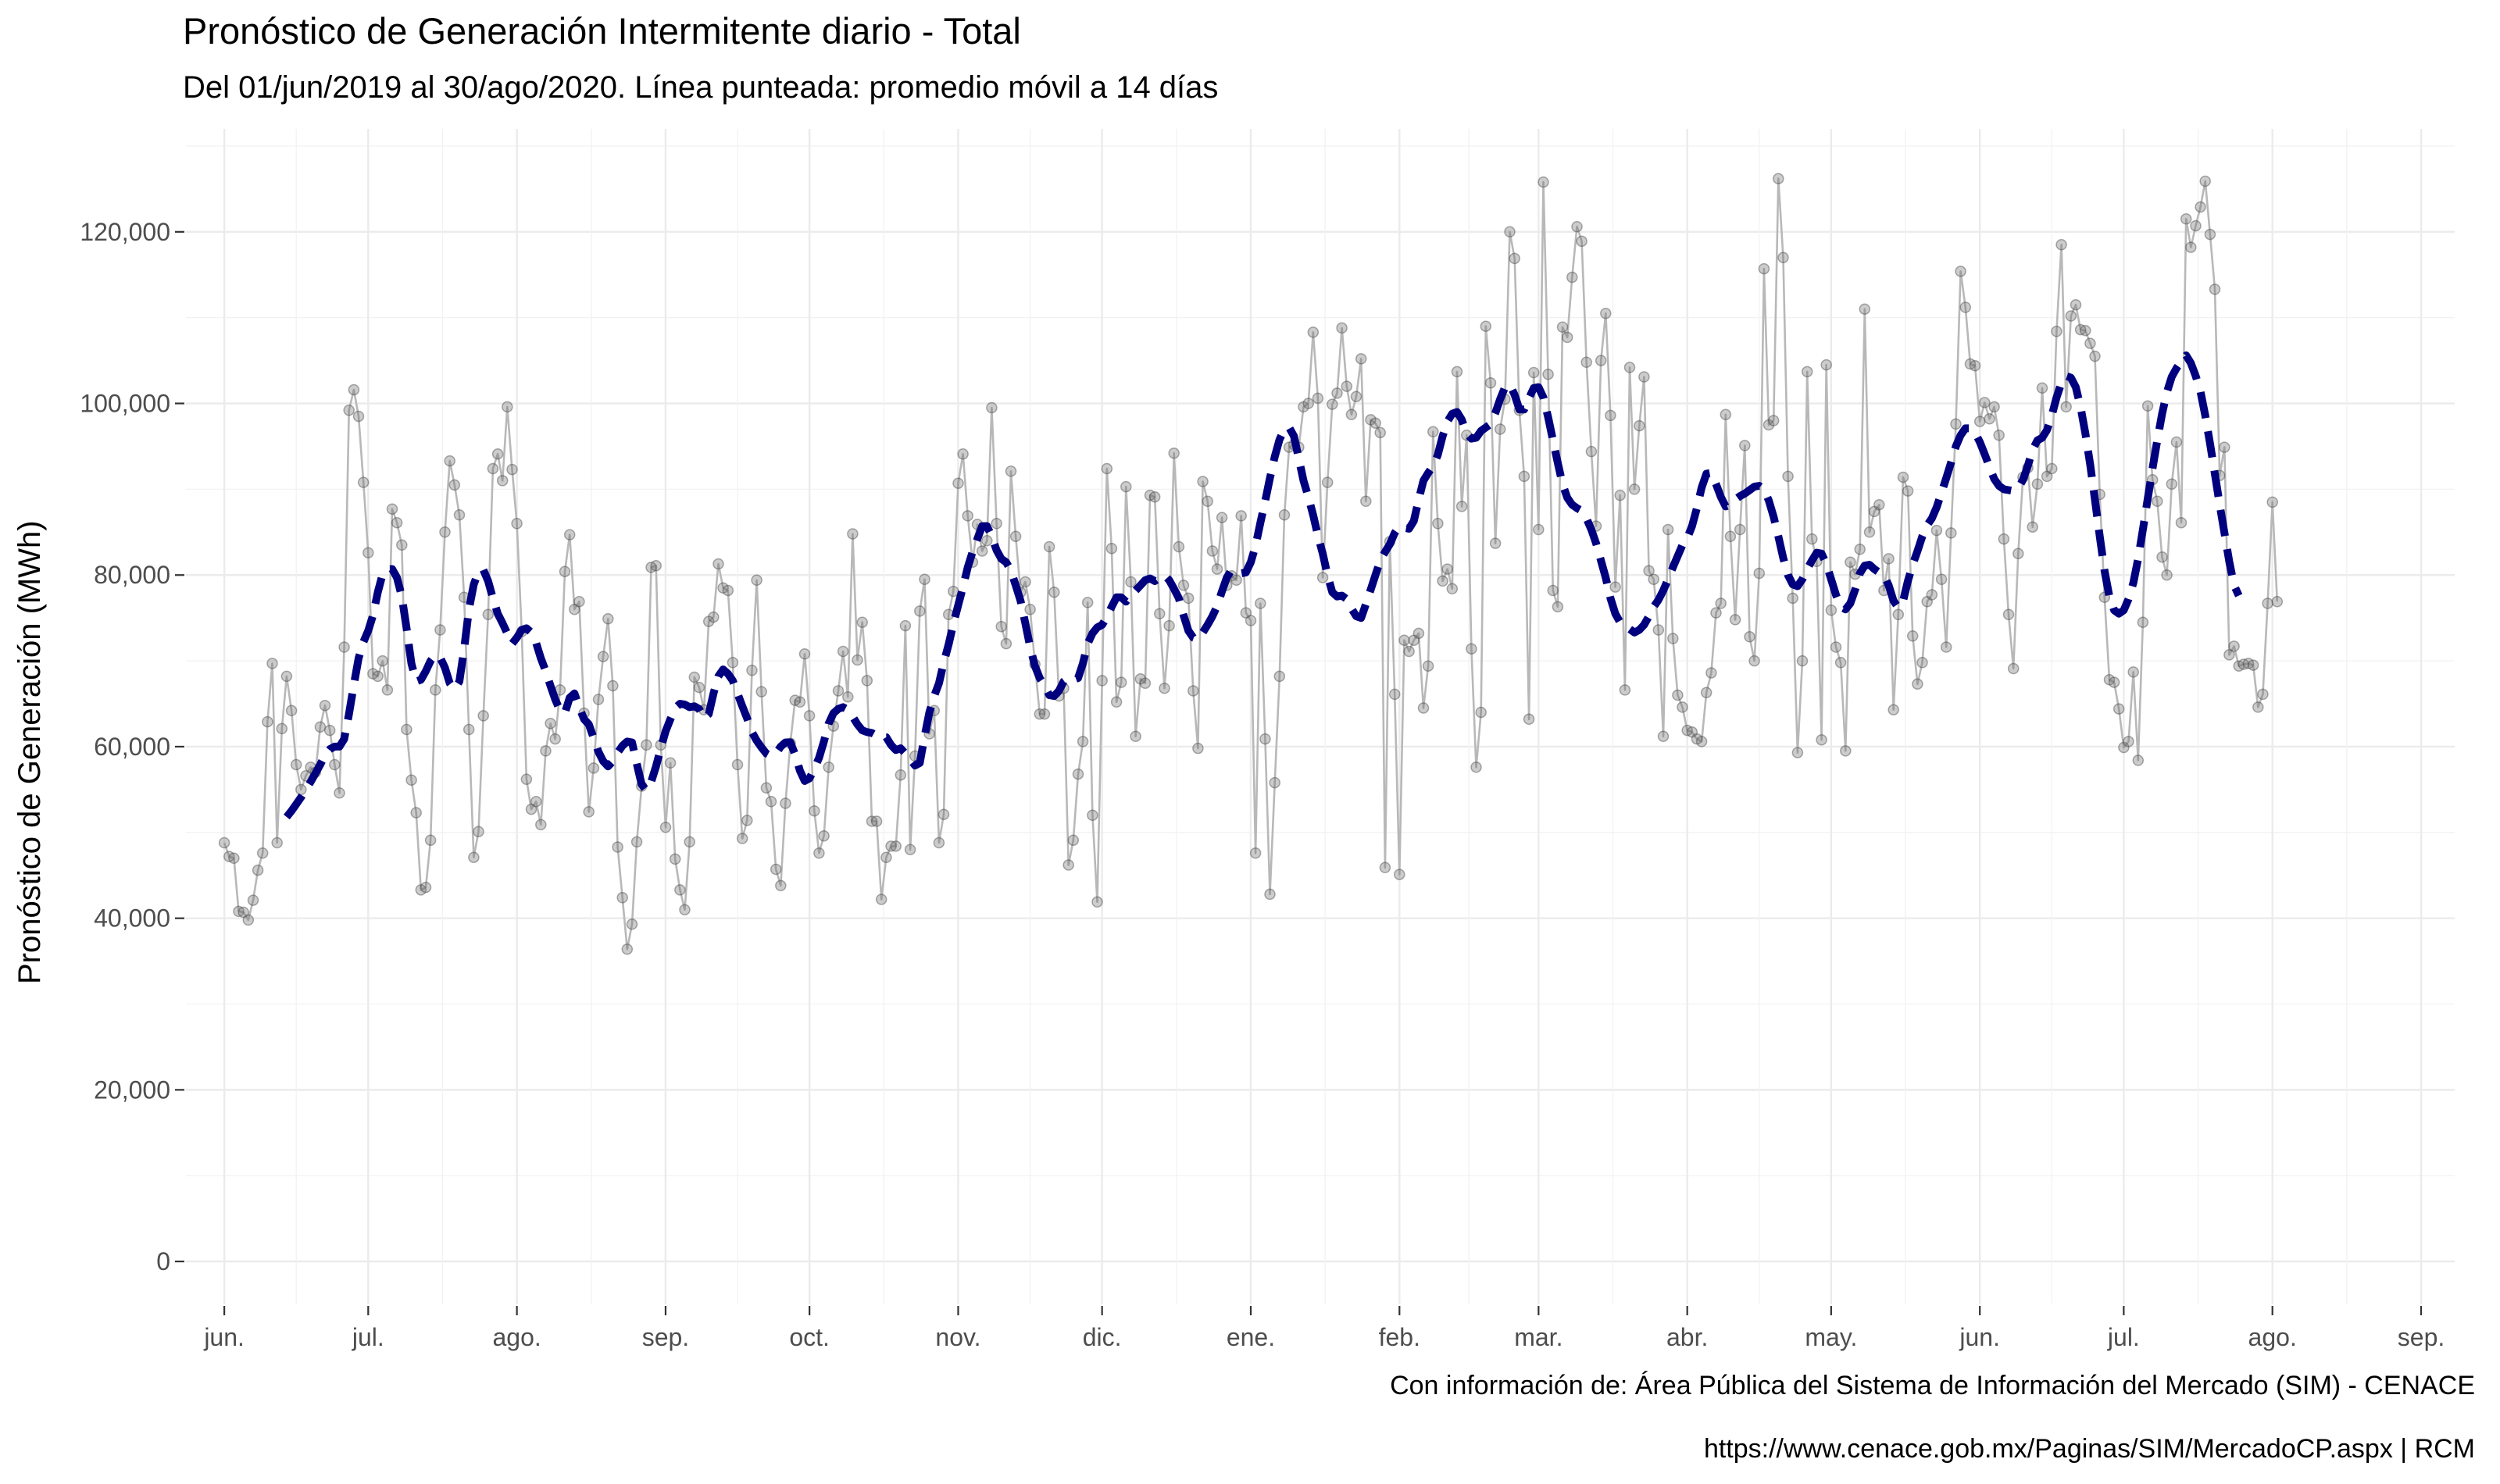 The image size is (2500, 1484). I want to click on x-tick-label: ene., so click(1251, 1337).